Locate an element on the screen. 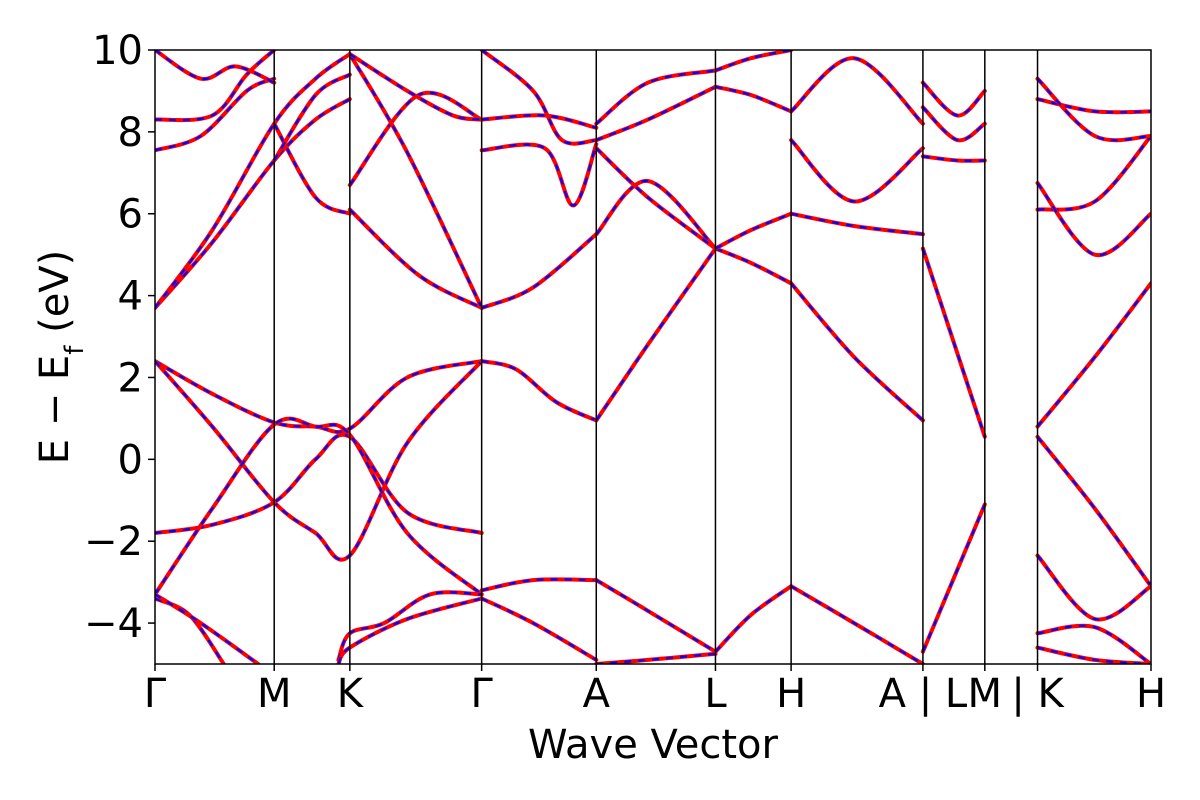 The width and height of the screenshot is (1200, 800). band-35-solid is located at coordinates (753, 99).